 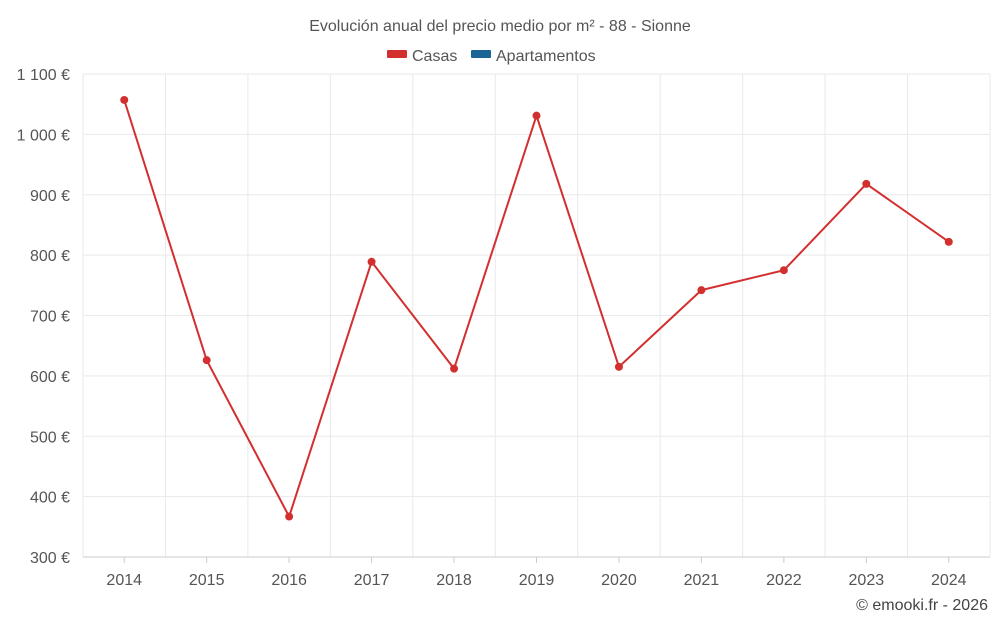 I want to click on y-tick-label: 400 €, so click(x=50, y=498).